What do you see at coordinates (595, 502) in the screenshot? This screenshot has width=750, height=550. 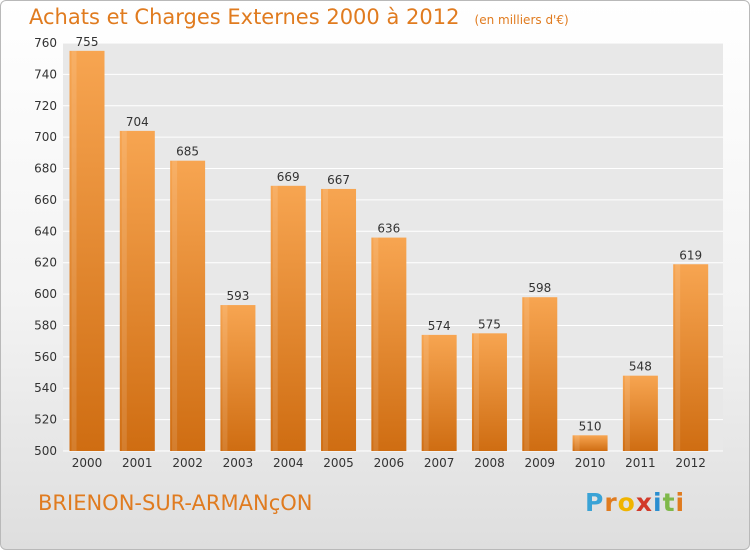 I see `logo-letter: P` at bounding box center [595, 502].